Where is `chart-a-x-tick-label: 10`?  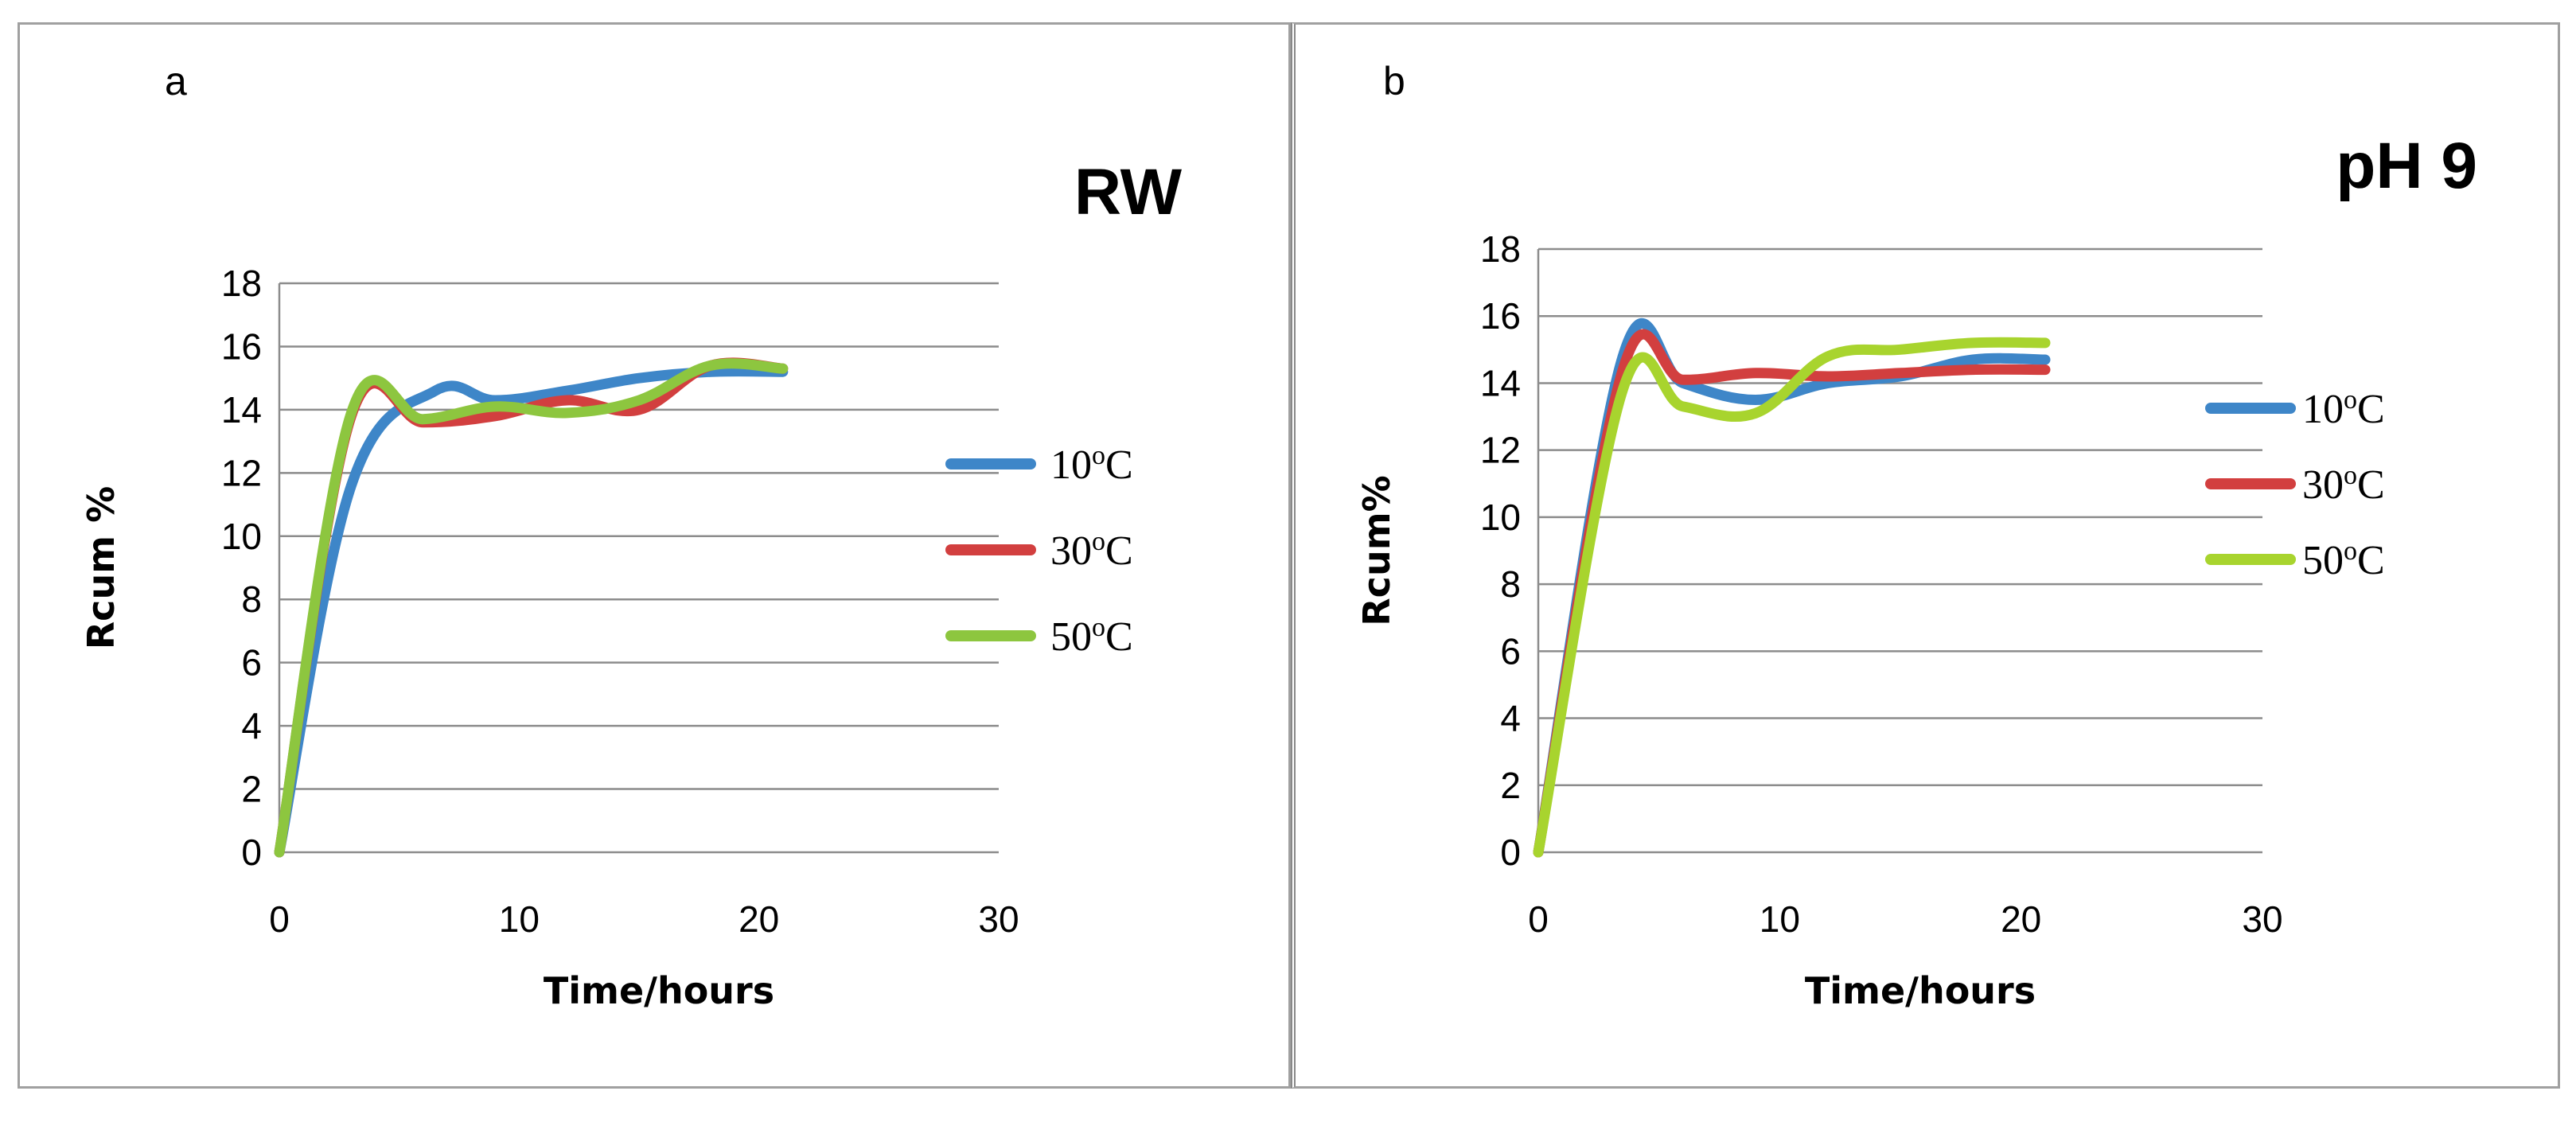
chart-a-x-tick-label: 10 is located at coordinates (519, 919).